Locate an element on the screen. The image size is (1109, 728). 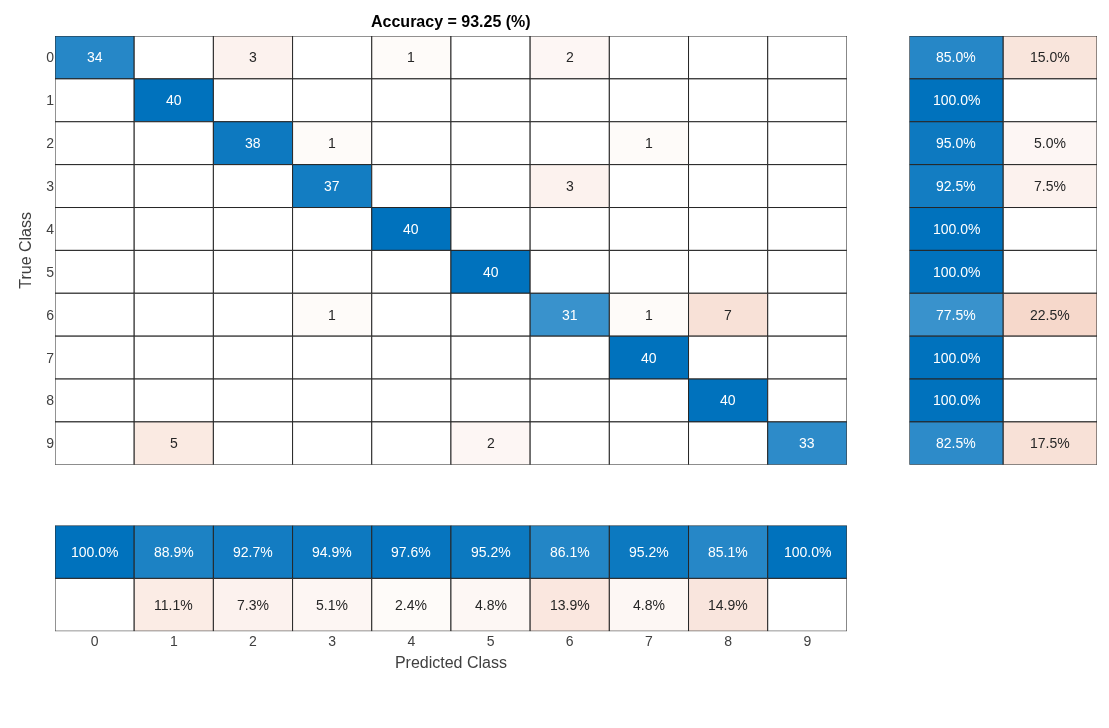
y-tick-label: 3 is located at coordinates (50, 185).